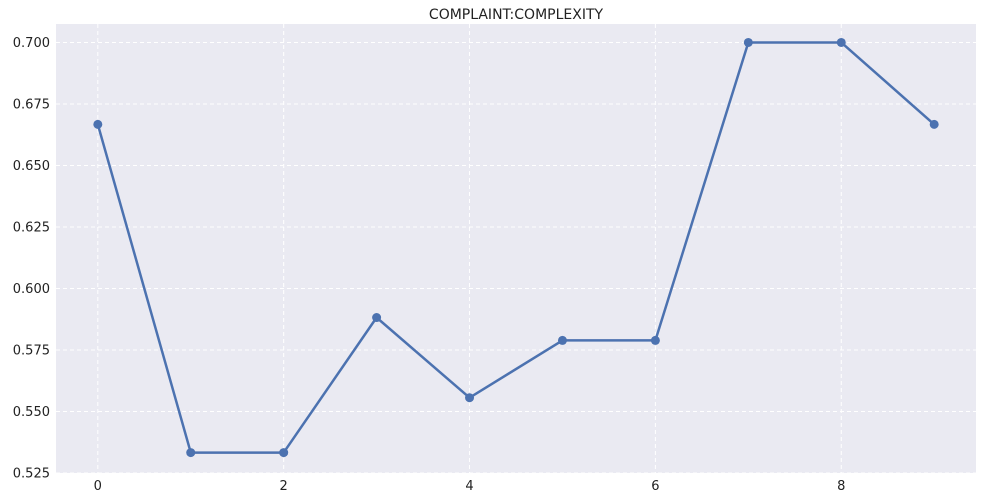 Image resolution: width=986 pixels, height=492 pixels. What do you see at coordinates (31, 412) in the screenshot?
I see `y-tick-label: 0.550` at bounding box center [31, 412].